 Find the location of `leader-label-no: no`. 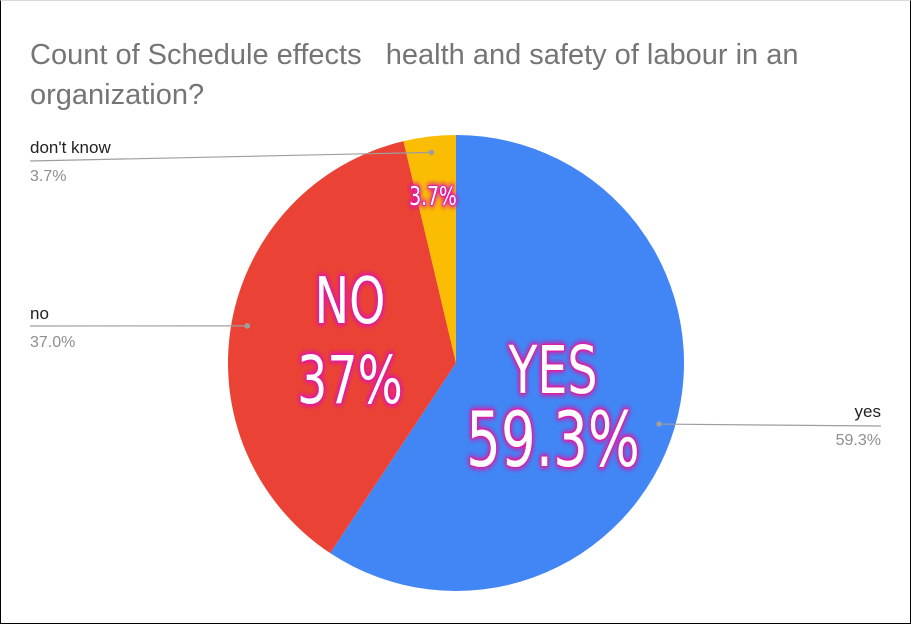

leader-label-no: no is located at coordinates (39, 313).